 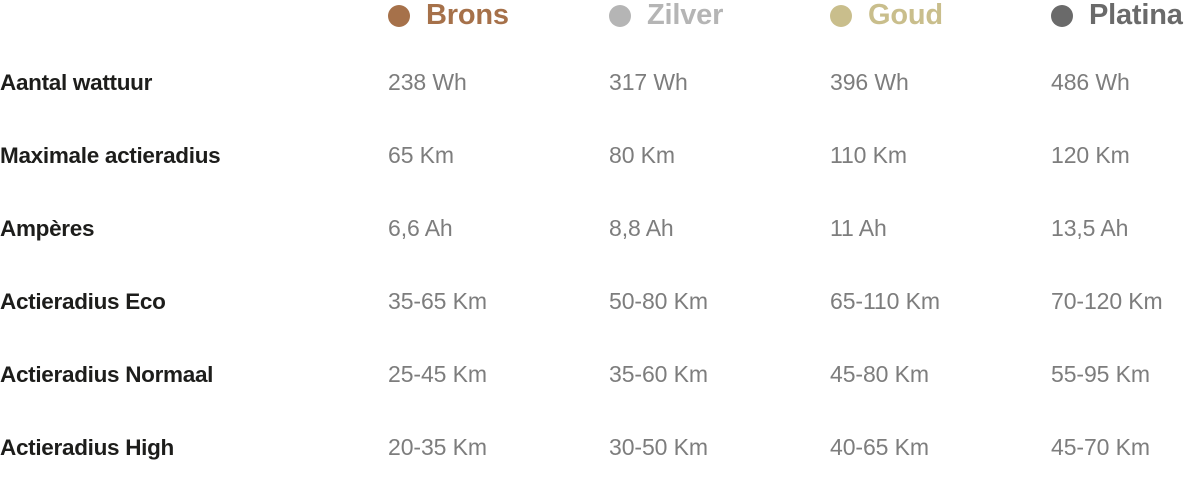 What do you see at coordinates (1136, 15) in the screenshot?
I see `column-header-label: Platina` at bounding box center [1136, 15].